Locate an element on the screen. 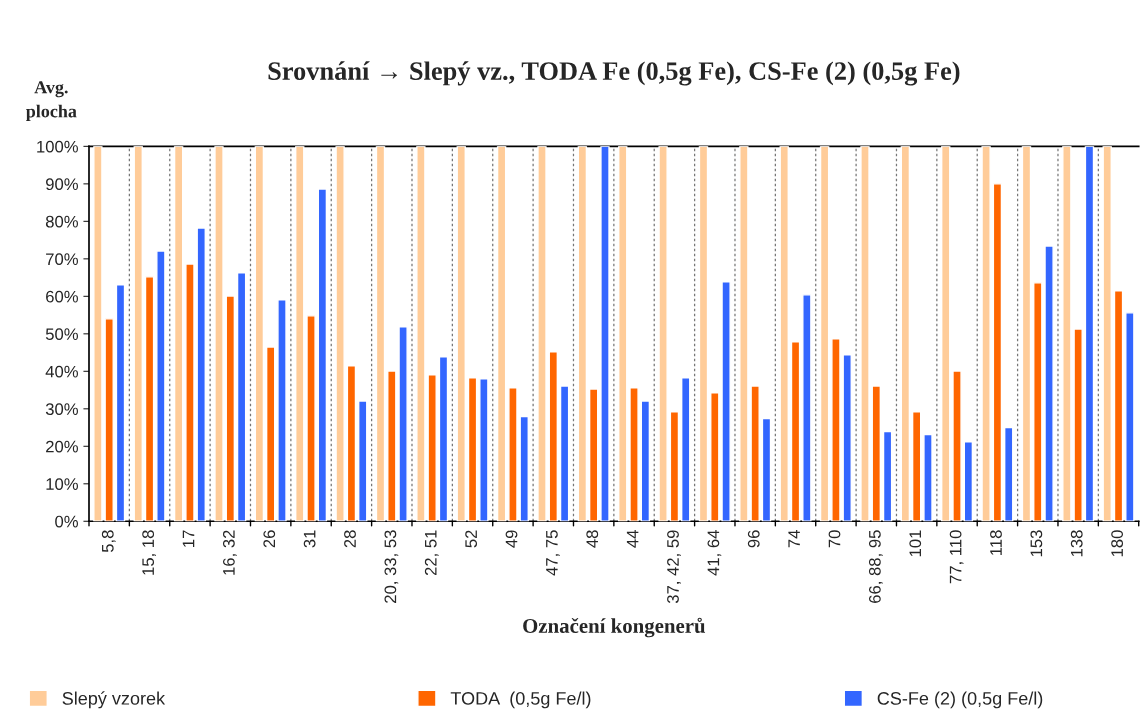  y-tick-label: 100% is located at coordinates (57, 146).